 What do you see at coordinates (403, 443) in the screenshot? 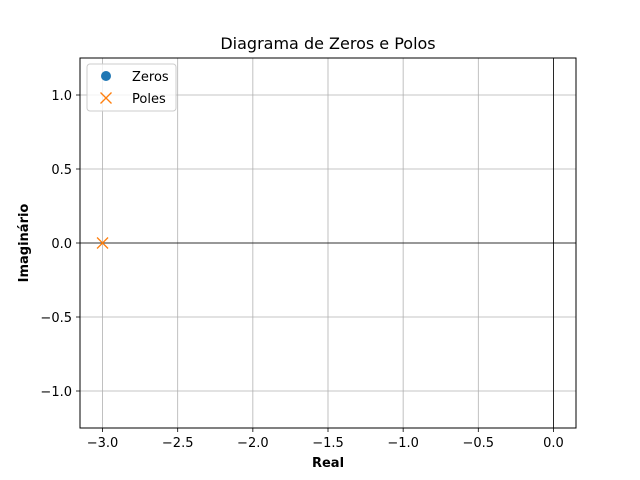
I see `x-tick-label: −1.0` at bounding box center [403, 443].